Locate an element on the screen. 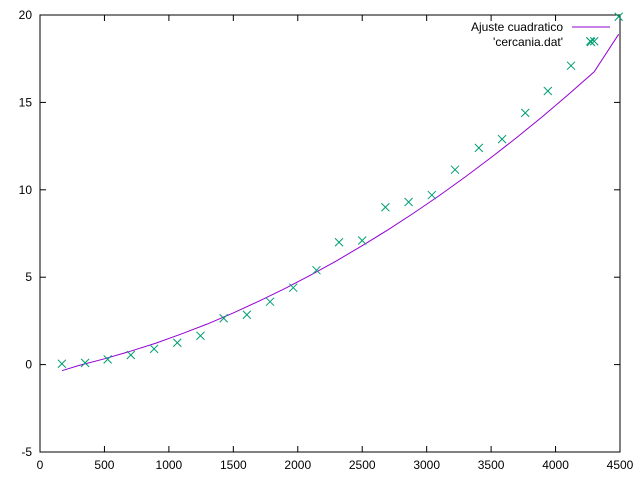  y-tick-label: 15 is located at coordinates (26, 102).